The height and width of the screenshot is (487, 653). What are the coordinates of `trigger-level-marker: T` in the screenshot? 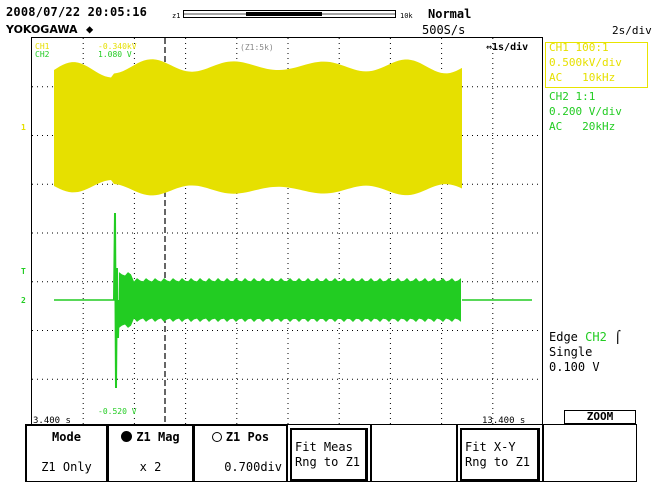 It's located at (23, 271).